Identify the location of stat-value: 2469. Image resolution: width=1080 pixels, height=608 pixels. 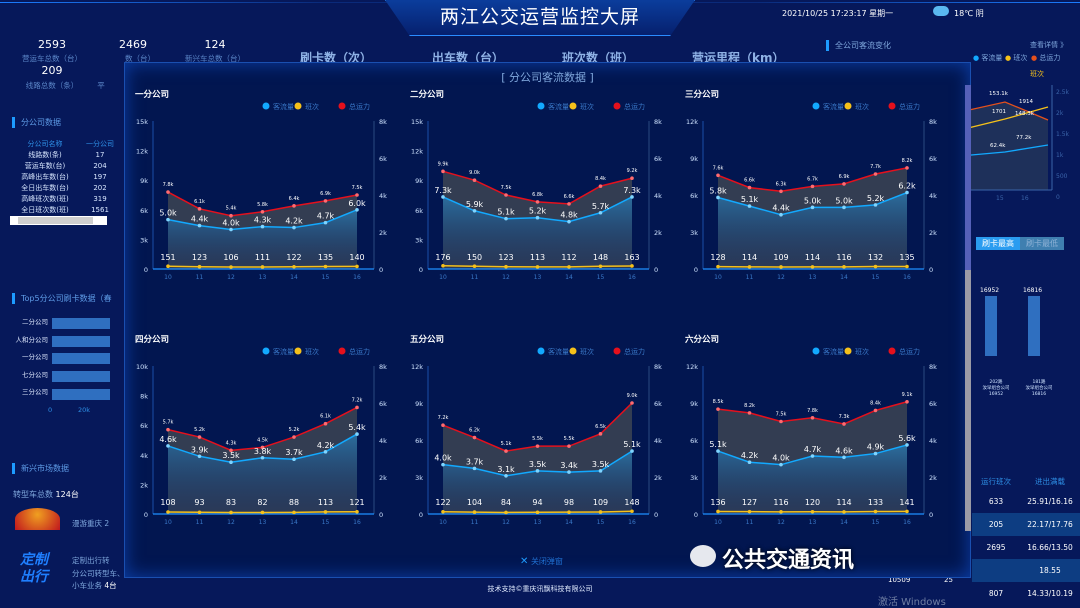
(133, 44).